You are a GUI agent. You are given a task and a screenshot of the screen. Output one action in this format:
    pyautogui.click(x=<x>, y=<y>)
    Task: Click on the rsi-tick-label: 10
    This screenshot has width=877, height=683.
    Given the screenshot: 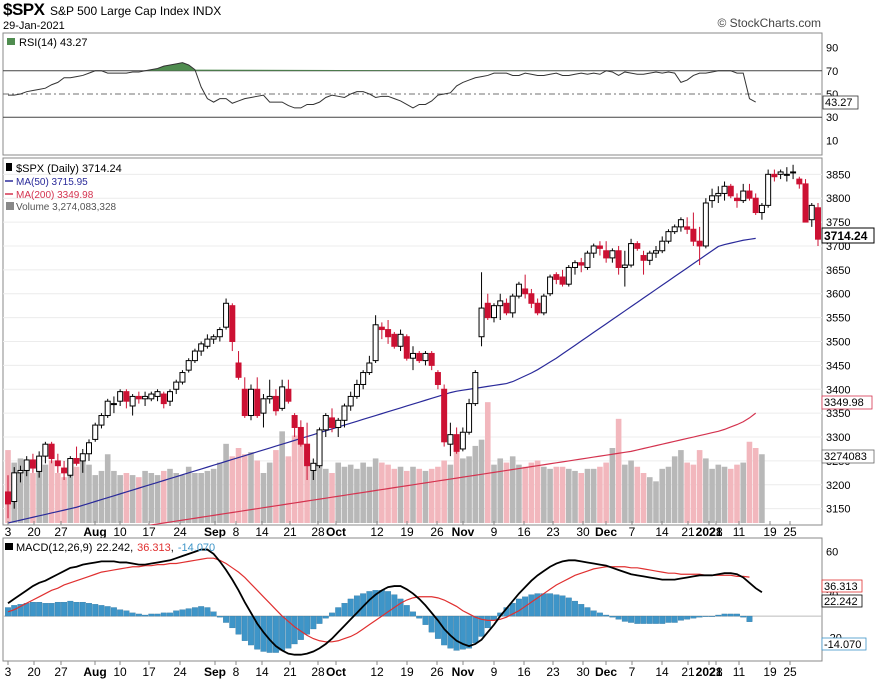 What is the action you would take?
    pyautogui.click(x=832, y=141)
    